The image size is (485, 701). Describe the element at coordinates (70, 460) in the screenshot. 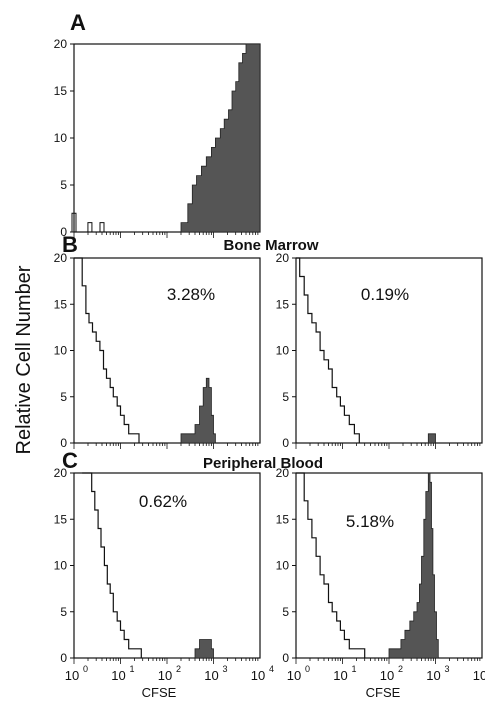

I see `panel-letter: C` at that location.